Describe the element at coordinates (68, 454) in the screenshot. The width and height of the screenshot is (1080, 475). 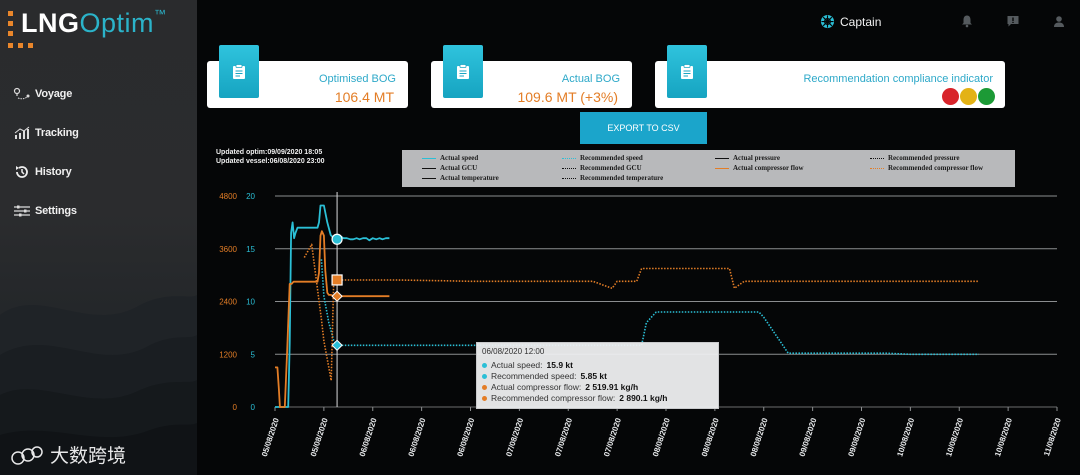
I see `watermark: 大数跨境` at that location.